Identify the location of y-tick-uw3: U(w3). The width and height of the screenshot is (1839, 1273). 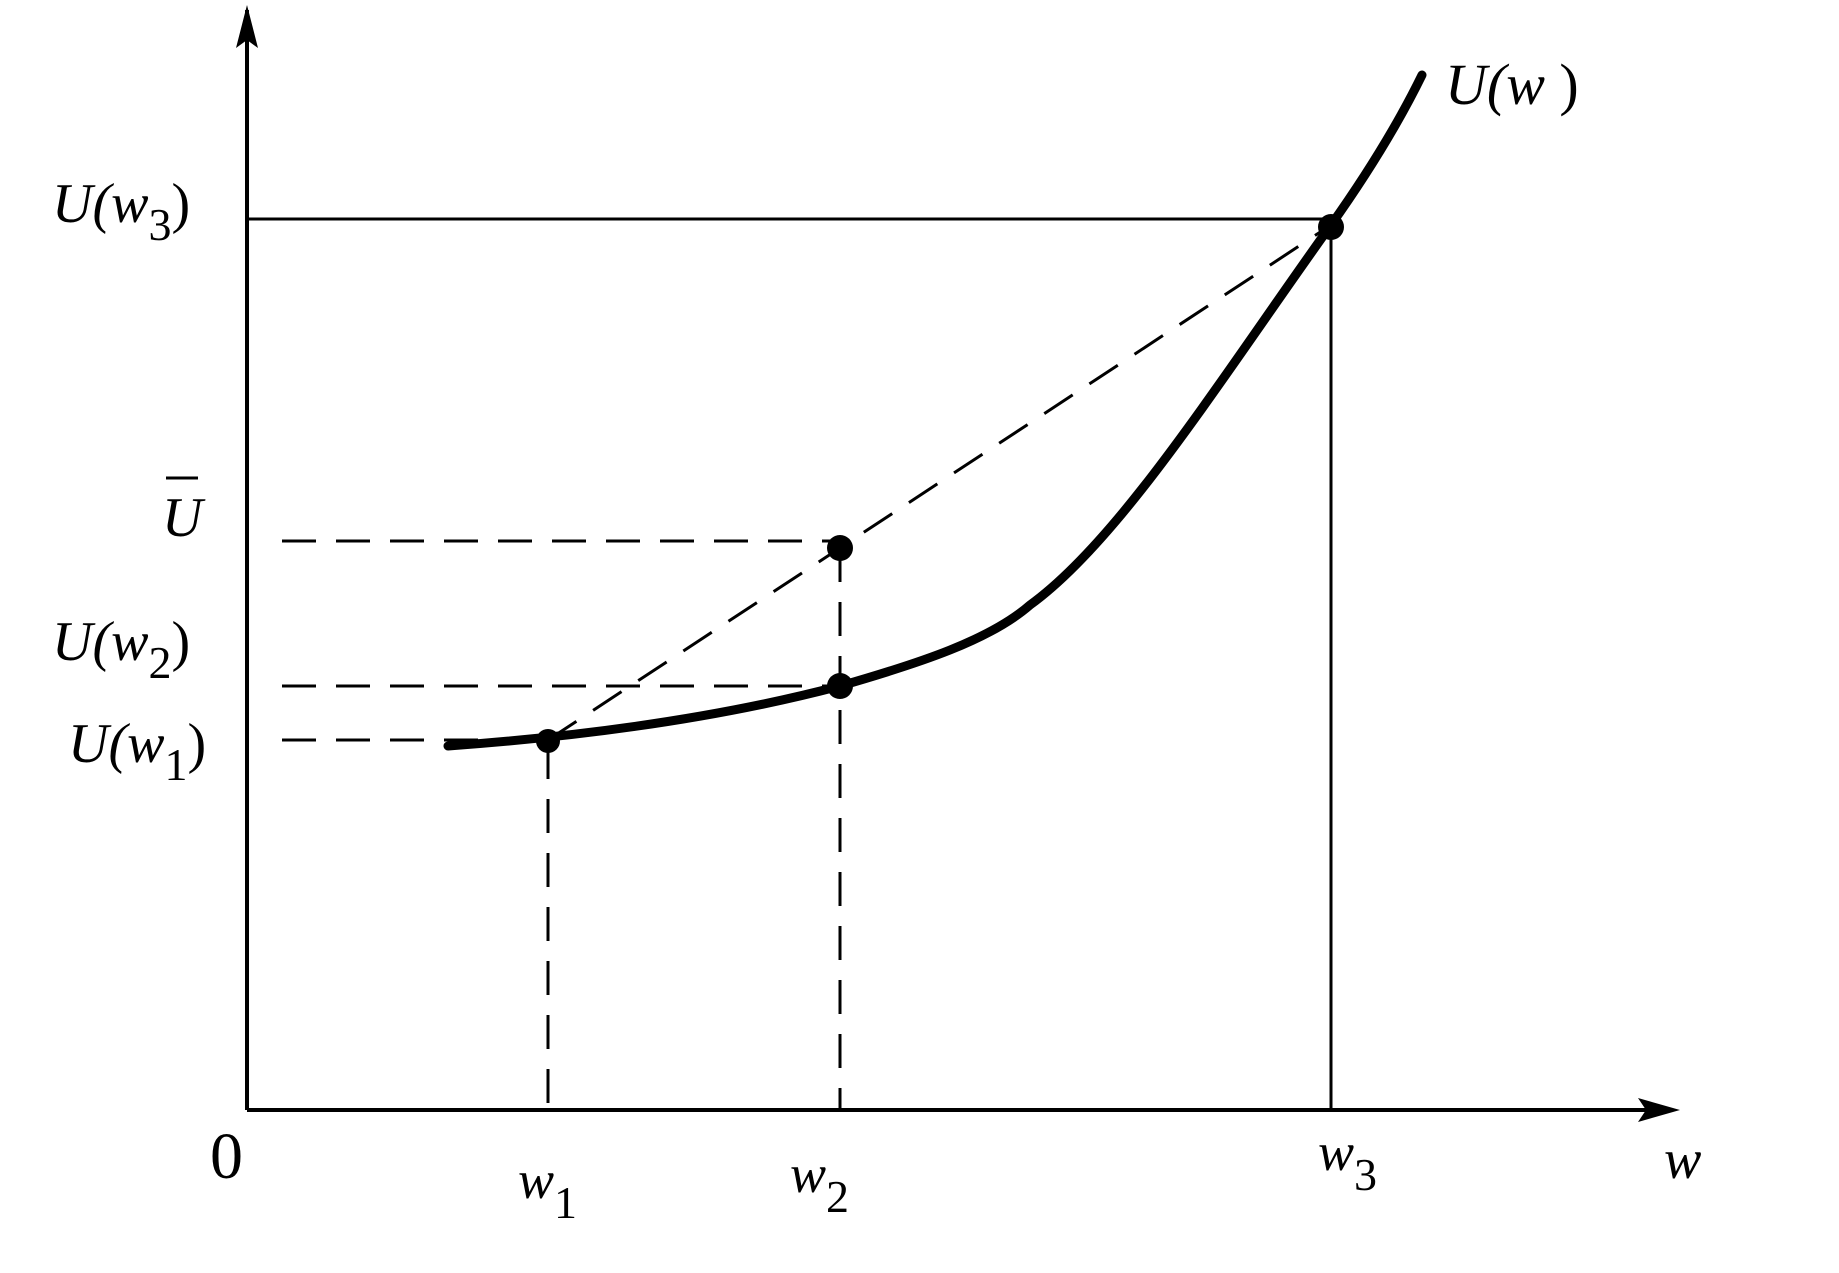
(121, 211).